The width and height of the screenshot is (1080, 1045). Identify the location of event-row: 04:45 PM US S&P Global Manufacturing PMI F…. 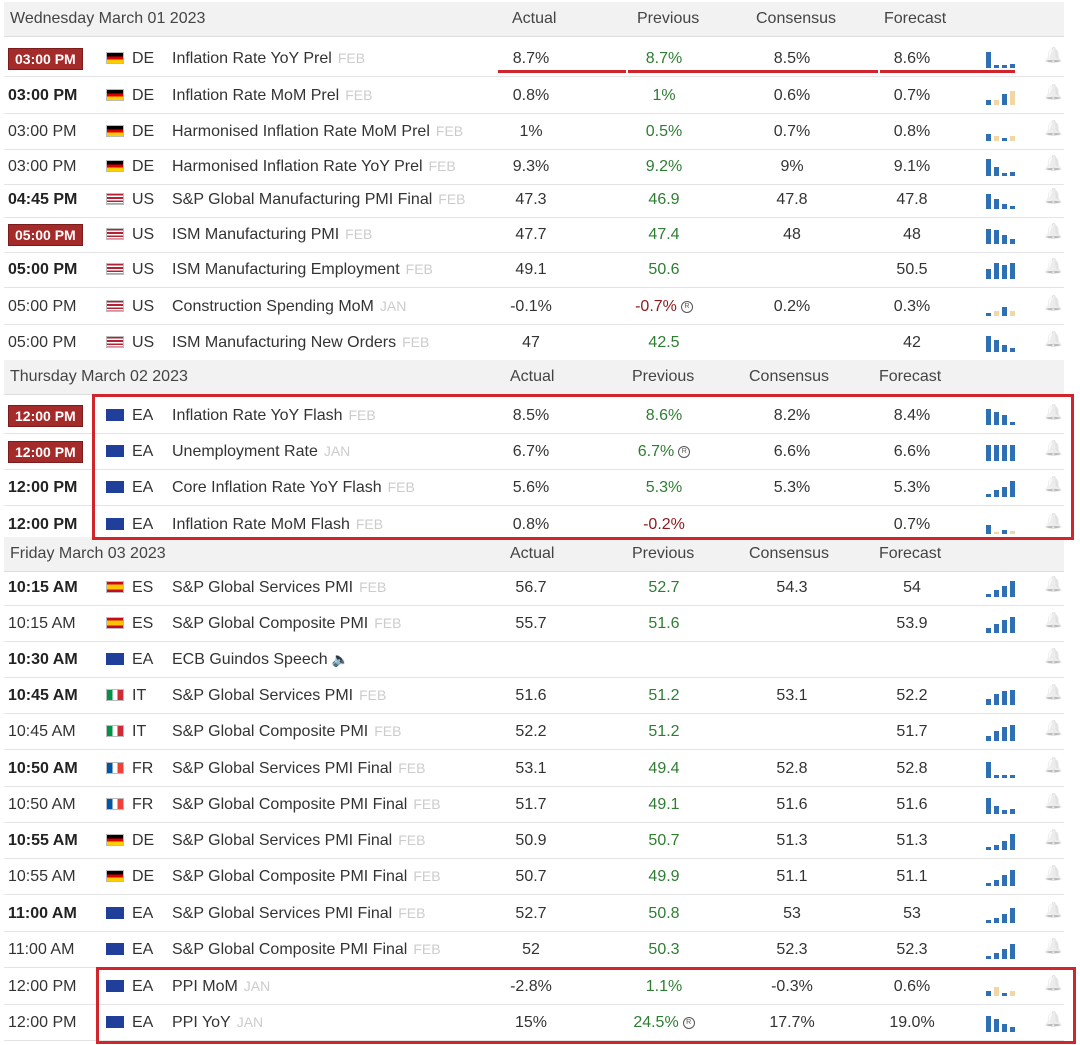
(534, 199).